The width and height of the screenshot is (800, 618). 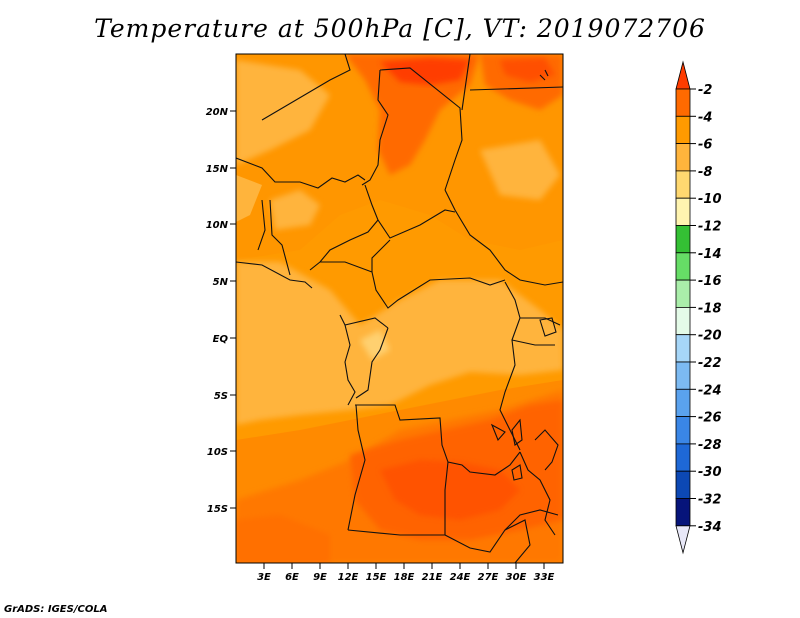 I want to click on colorbar-label: -20, so click(x=710, y=336).